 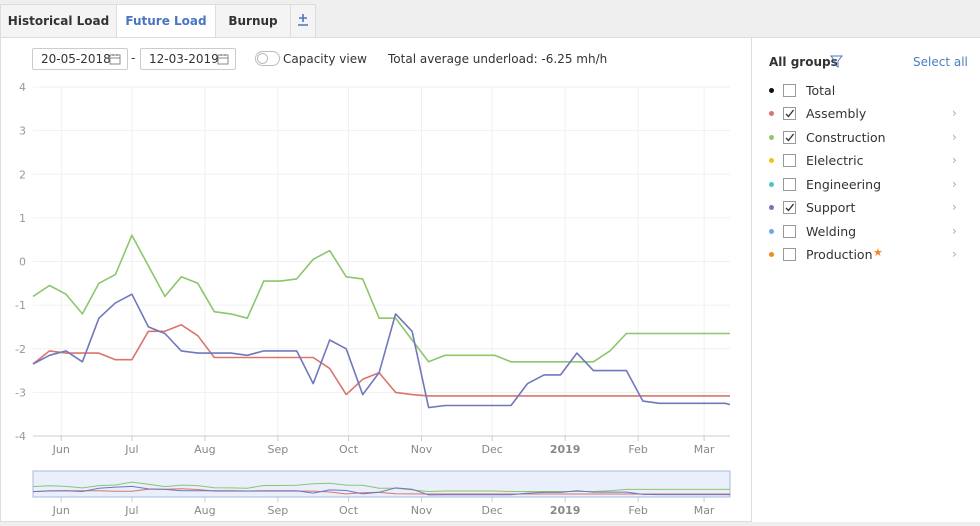 I want to click on y-tick-label: 0, so click(x=22, y=262).